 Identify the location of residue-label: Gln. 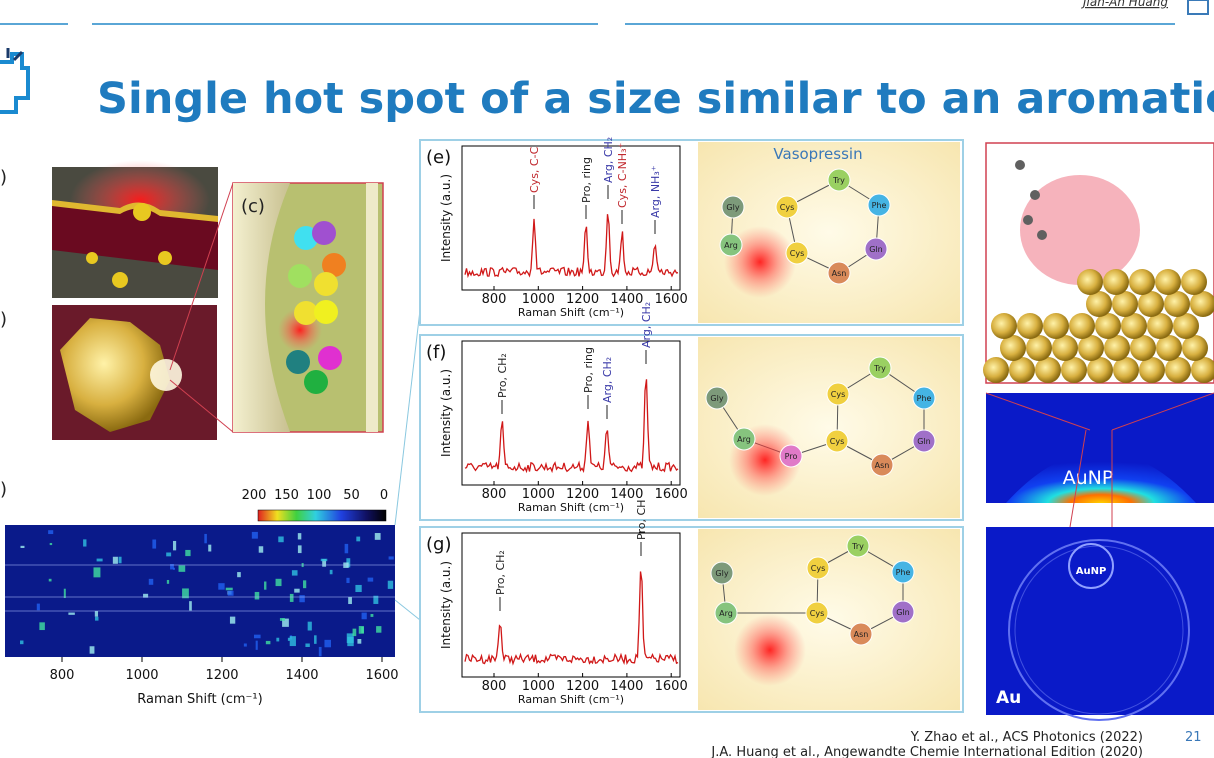
(903, 612).